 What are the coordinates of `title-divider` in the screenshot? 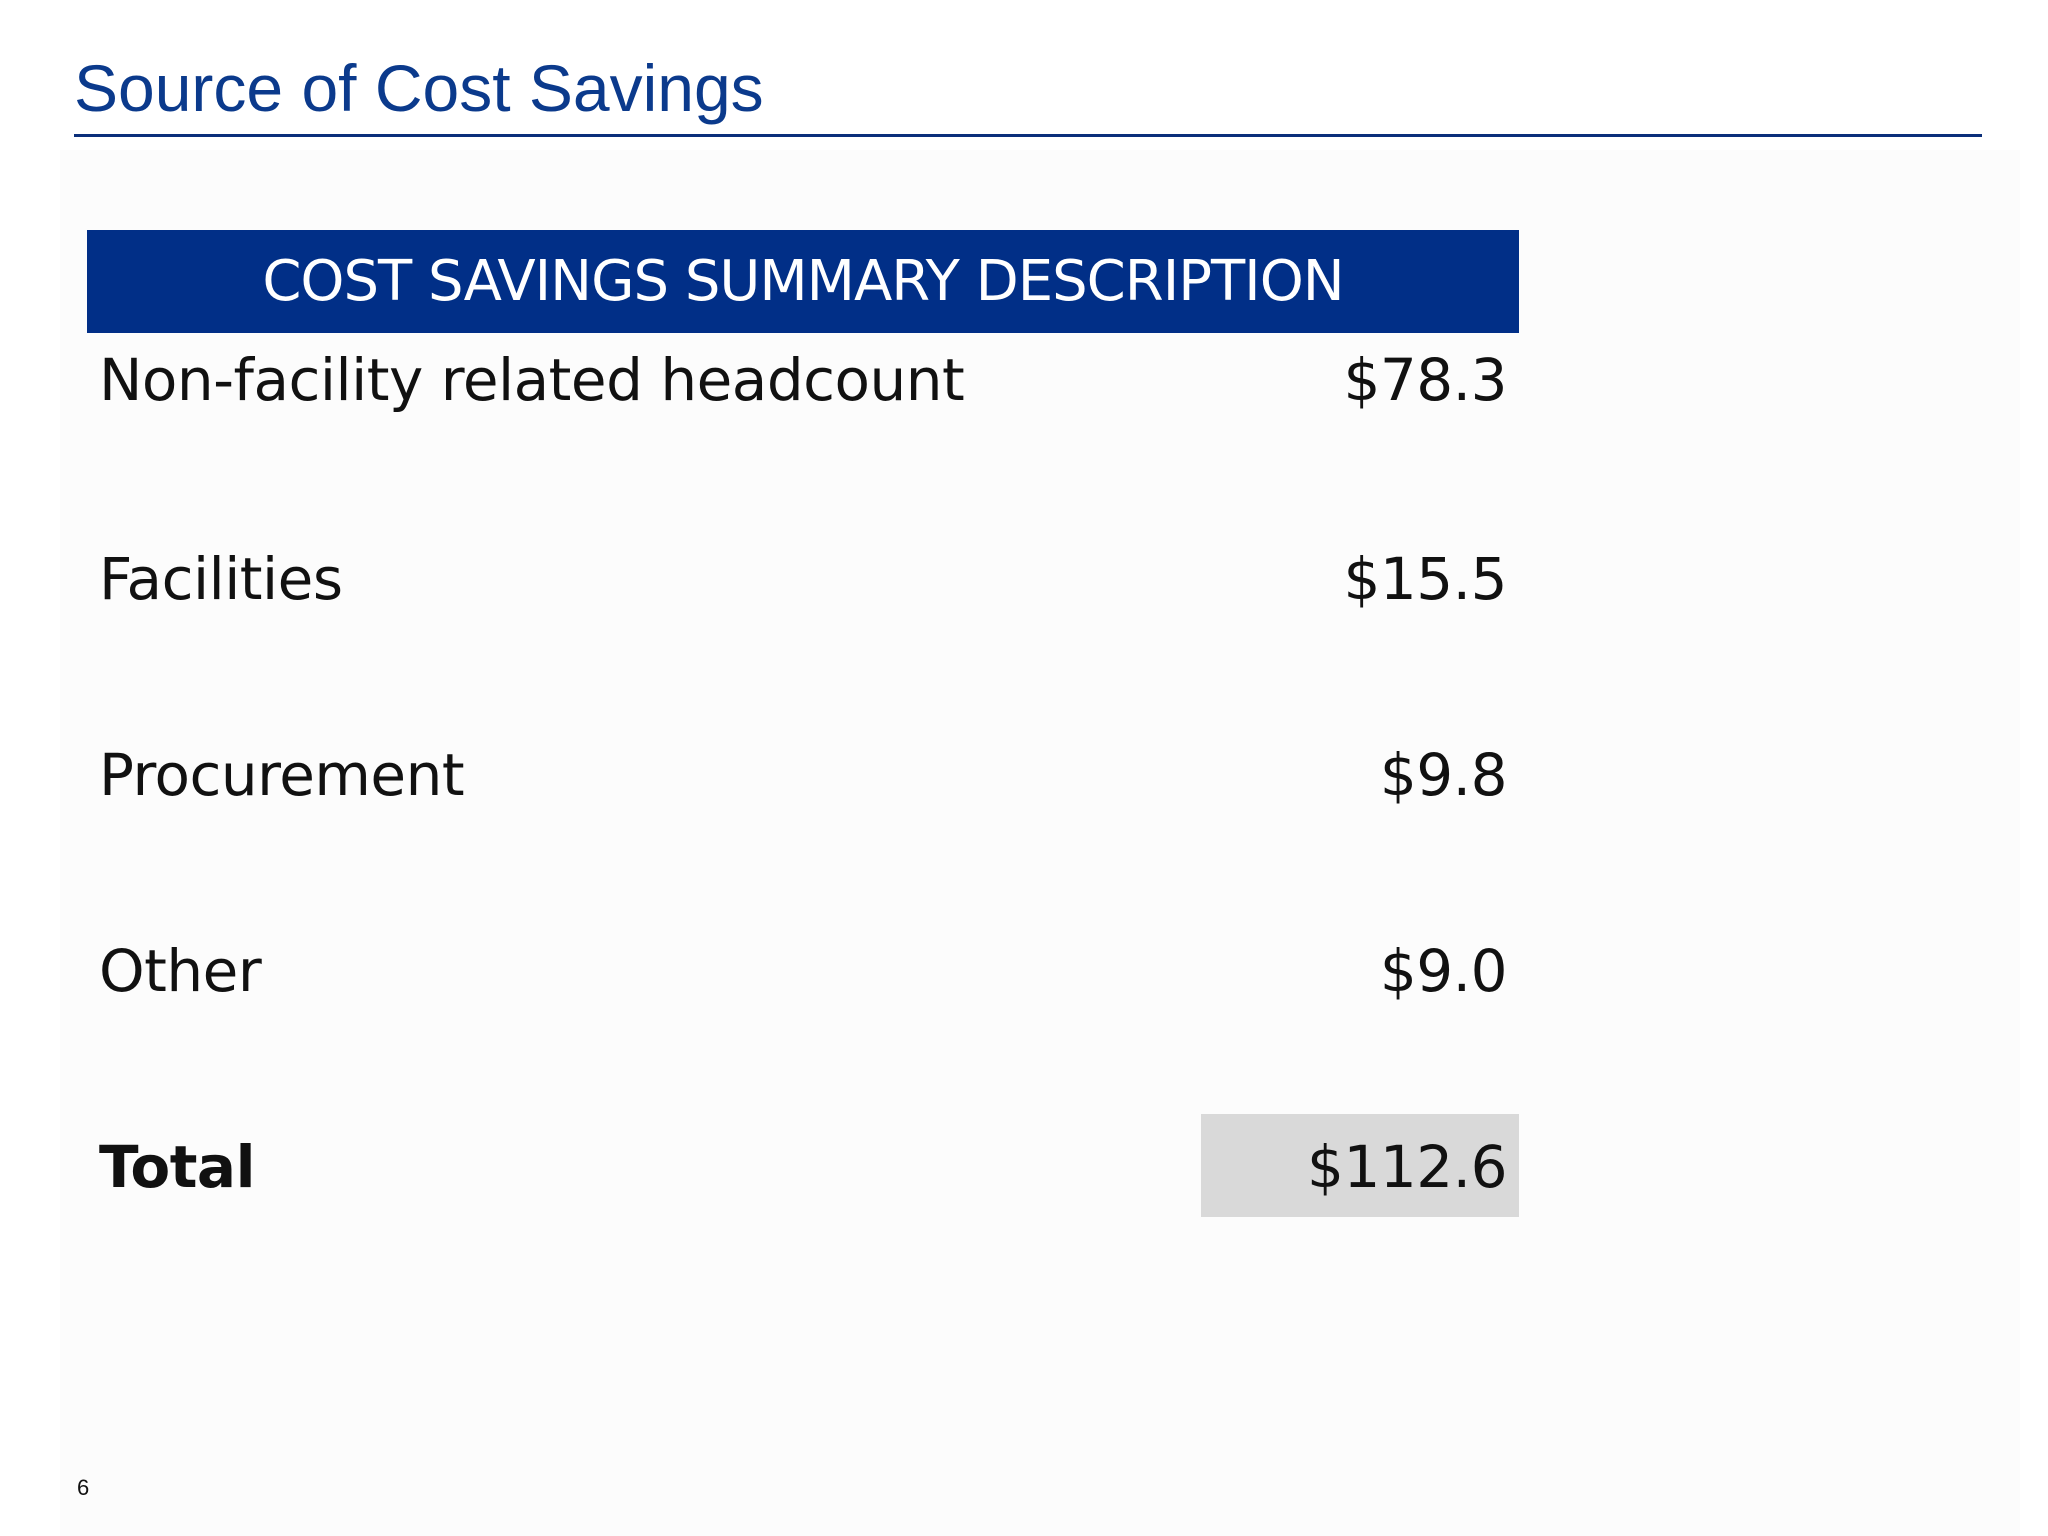 It's located at (1028, 135).